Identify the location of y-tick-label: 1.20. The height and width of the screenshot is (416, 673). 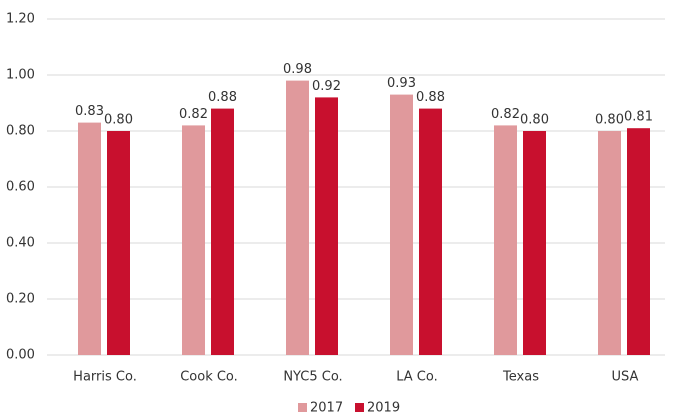
(20, 19).